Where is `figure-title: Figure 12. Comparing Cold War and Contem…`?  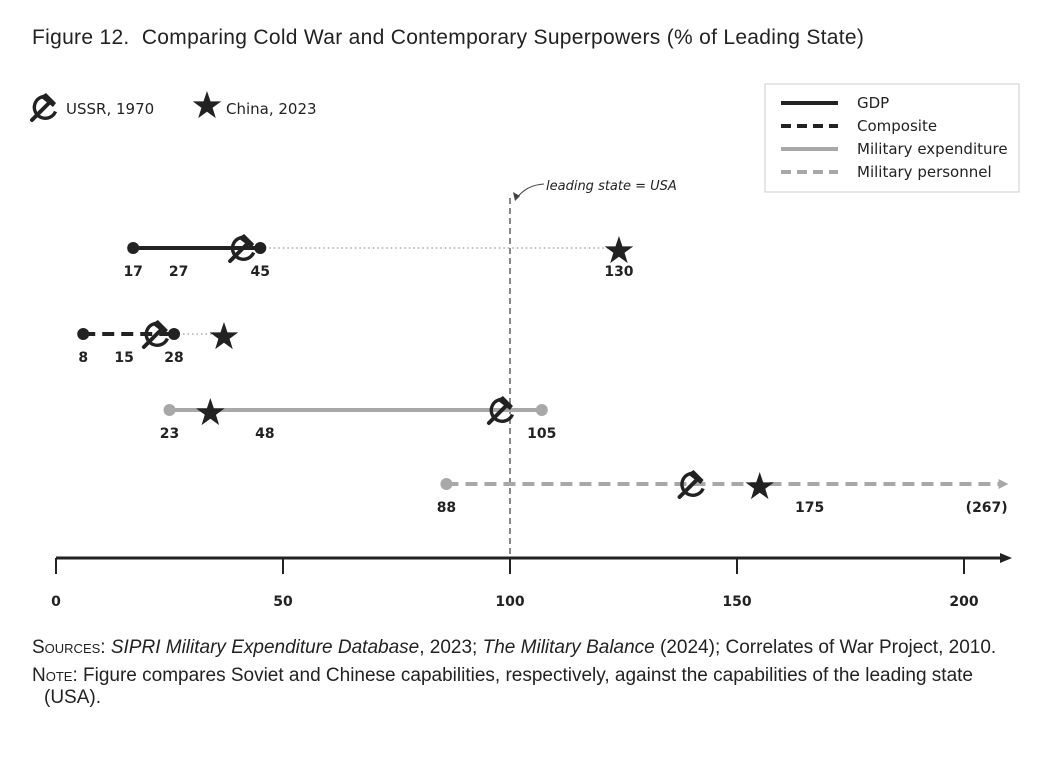 figure-title: Figure 12. Comparing Cold War and Contem… is located at coordinates (448, 38).